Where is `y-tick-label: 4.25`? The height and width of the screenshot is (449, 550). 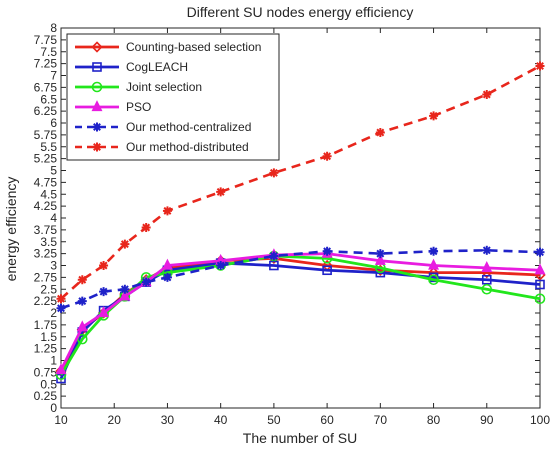 y-tick-label: 4.25 is located at coordinates (46, 206).